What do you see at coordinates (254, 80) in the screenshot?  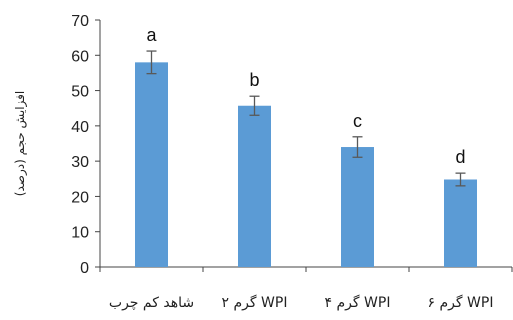 I see `significance-label: b` at bounding box center [254, 80].